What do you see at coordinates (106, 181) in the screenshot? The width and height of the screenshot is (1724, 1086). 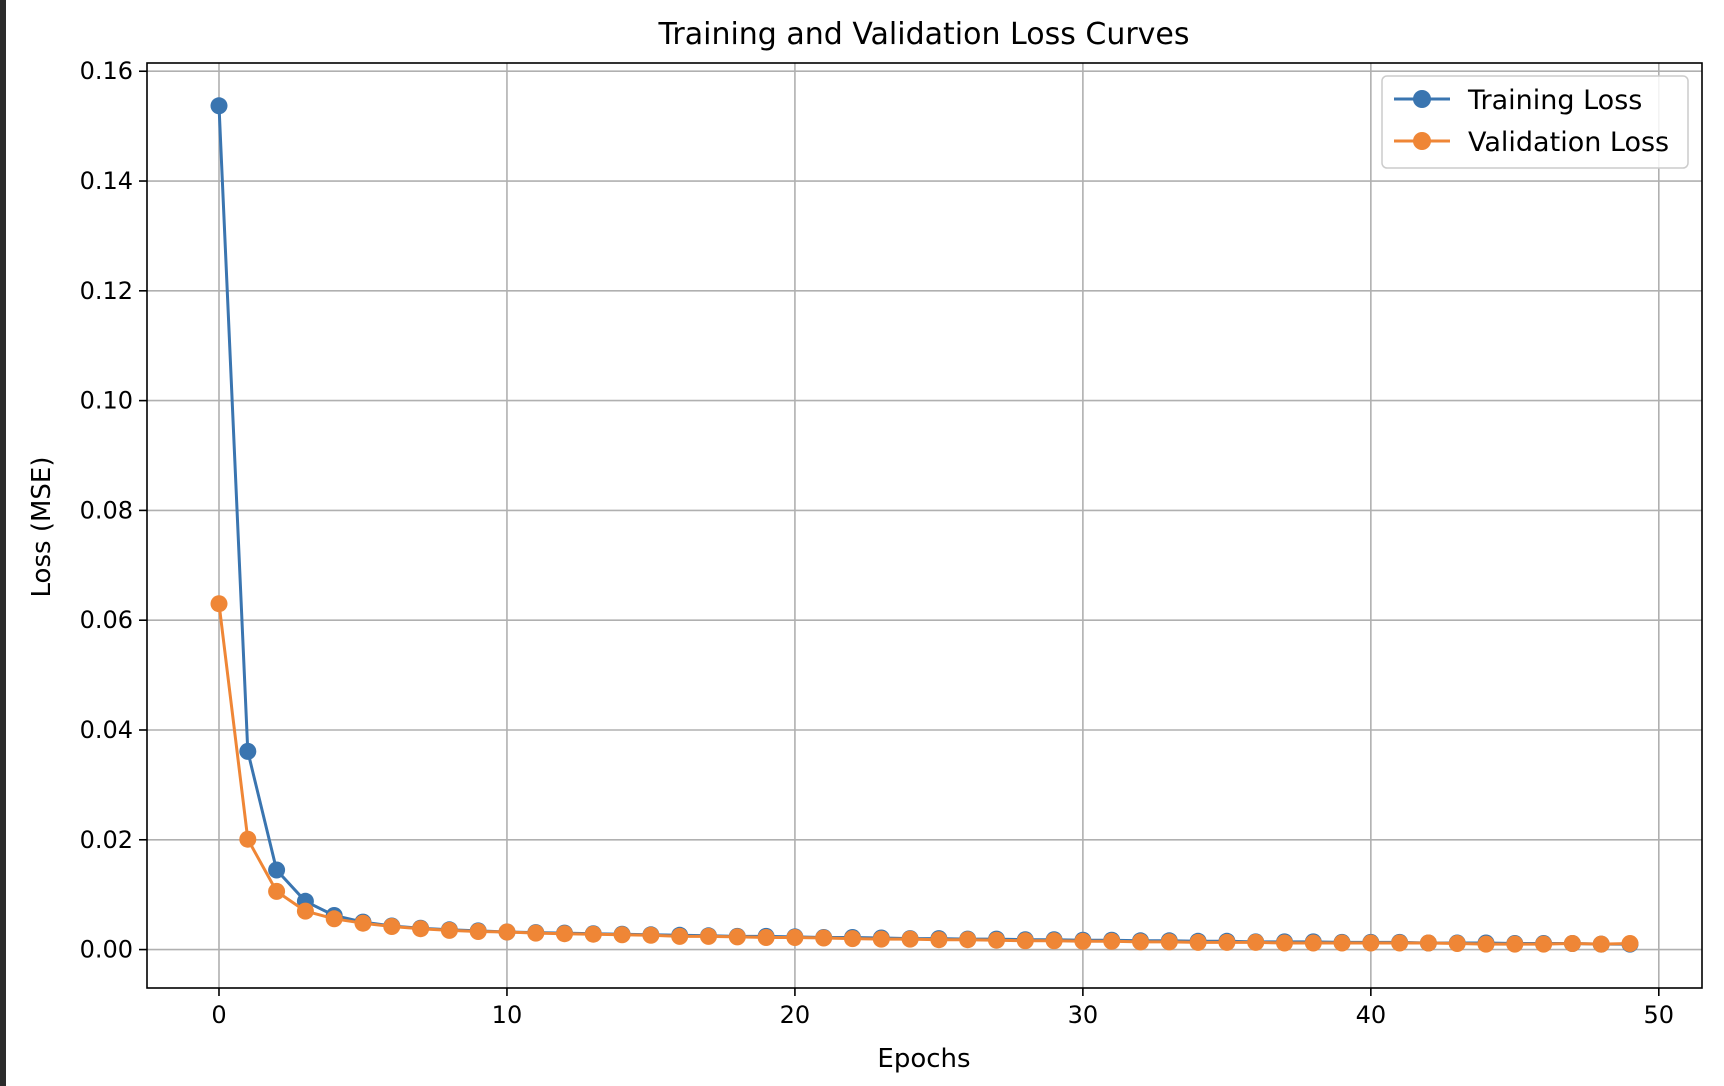 I see `y-tick-label: 0.14` at bounding box center [106, 181].